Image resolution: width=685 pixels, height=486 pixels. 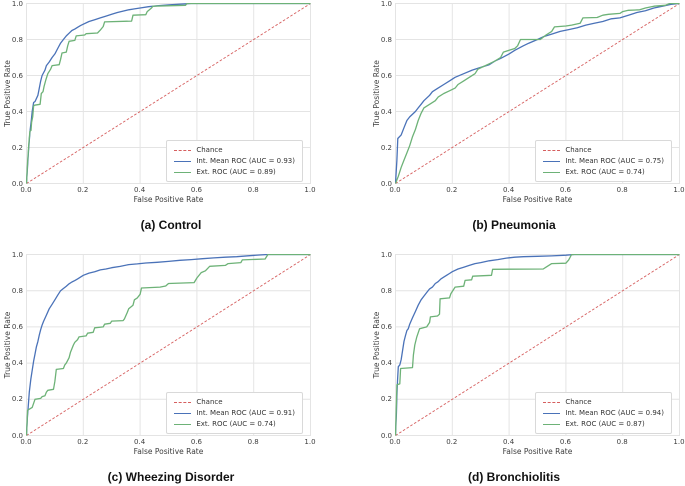 I want to click on legend-item-int-mean-roc: Int. Mean ROC (AUC = 0.93), so click(x=234, y=161).